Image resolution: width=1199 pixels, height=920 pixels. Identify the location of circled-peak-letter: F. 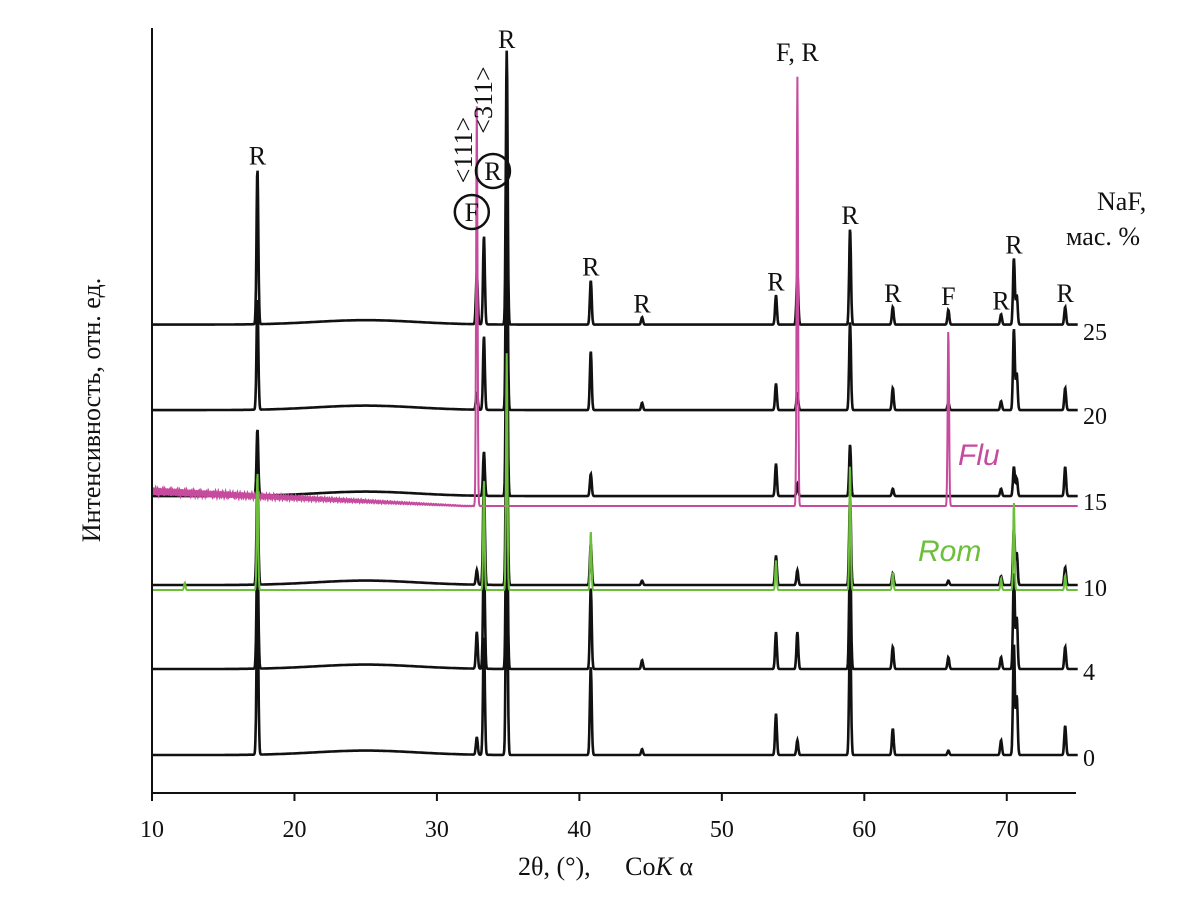
(472, 212).